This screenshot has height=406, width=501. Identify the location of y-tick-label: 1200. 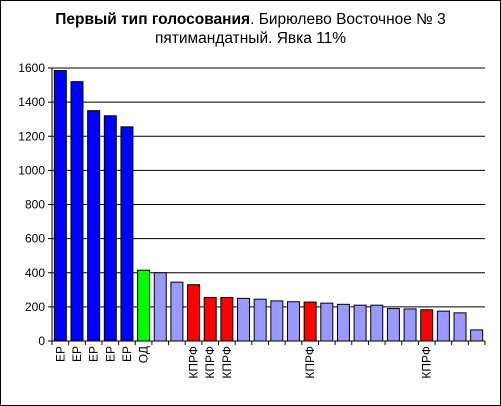
(31, 136).